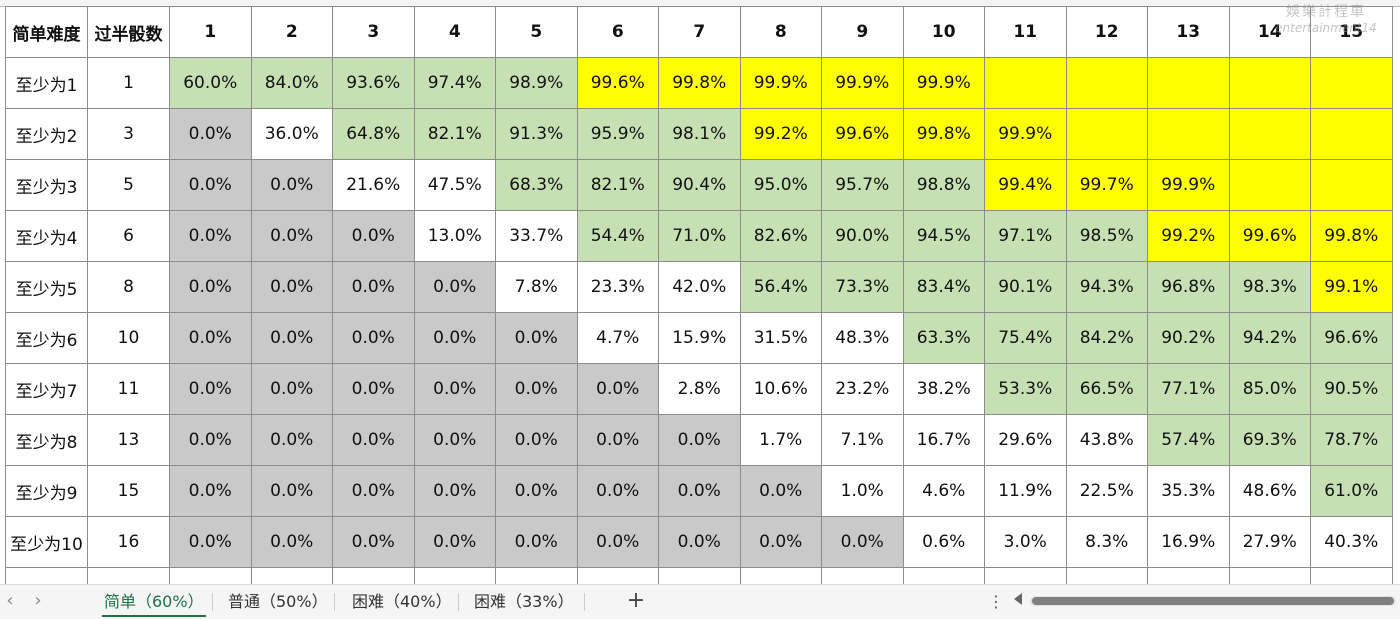  Describe the element at coordinates (1269, 389) in the screenshot. I see `probability-cell: 85.0%` at that location.